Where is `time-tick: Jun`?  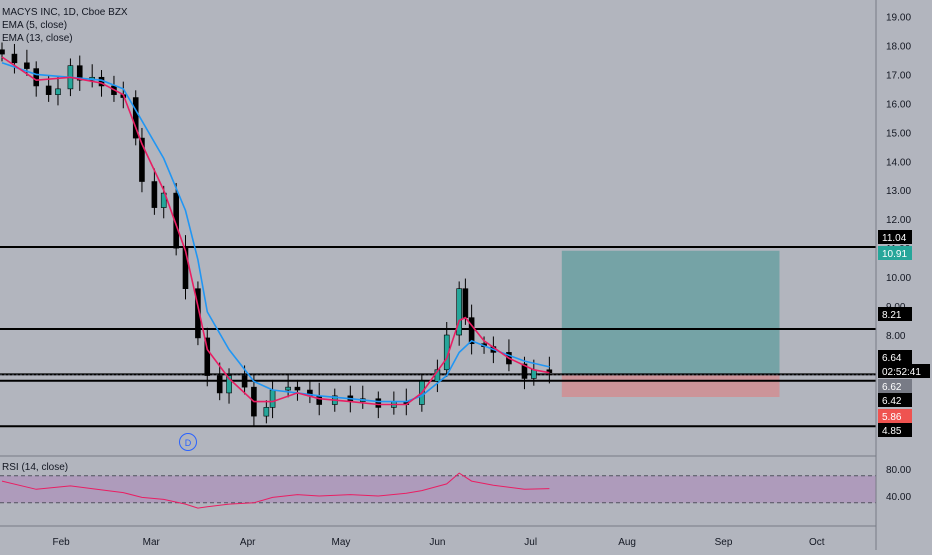
time-tick: Jun is located at coordinates (437, 542).